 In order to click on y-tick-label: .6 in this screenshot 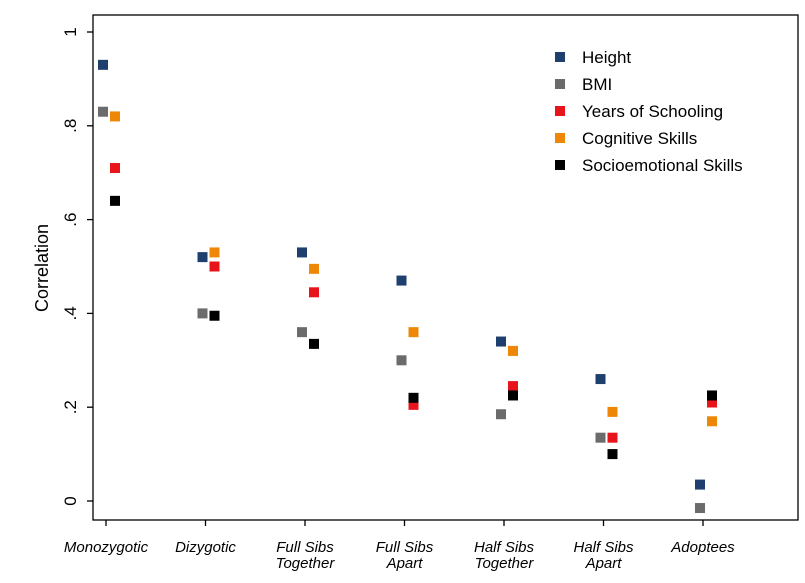, I will do `click(70, 220)`.